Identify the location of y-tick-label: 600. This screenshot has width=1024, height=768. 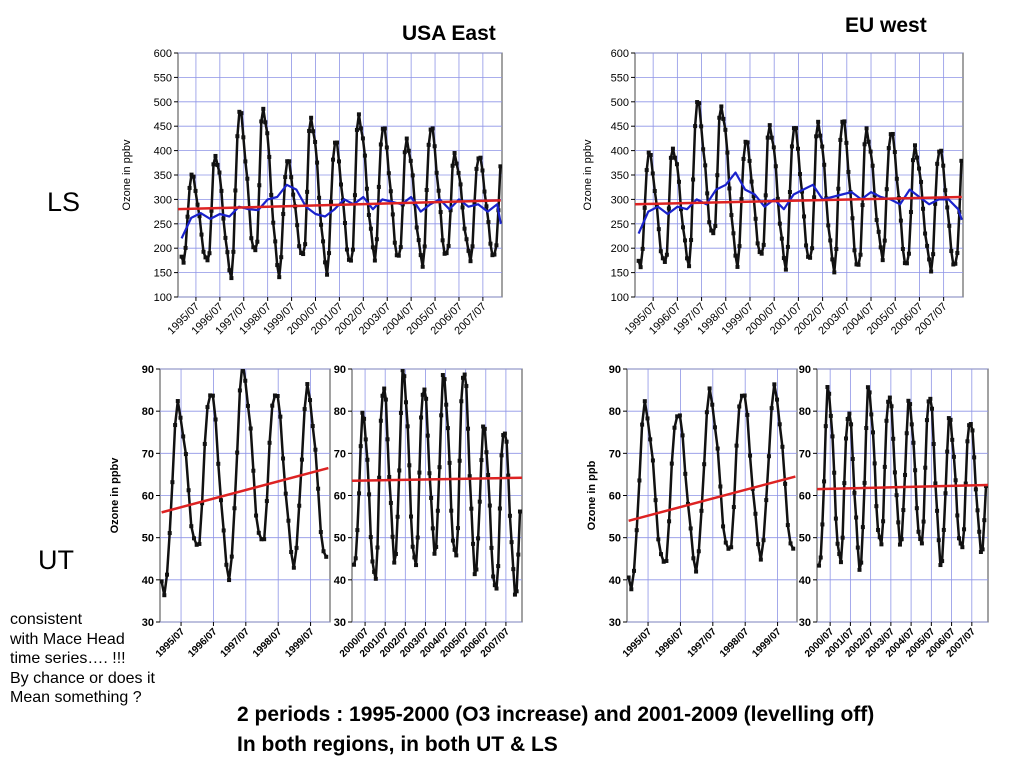
(163, 54).